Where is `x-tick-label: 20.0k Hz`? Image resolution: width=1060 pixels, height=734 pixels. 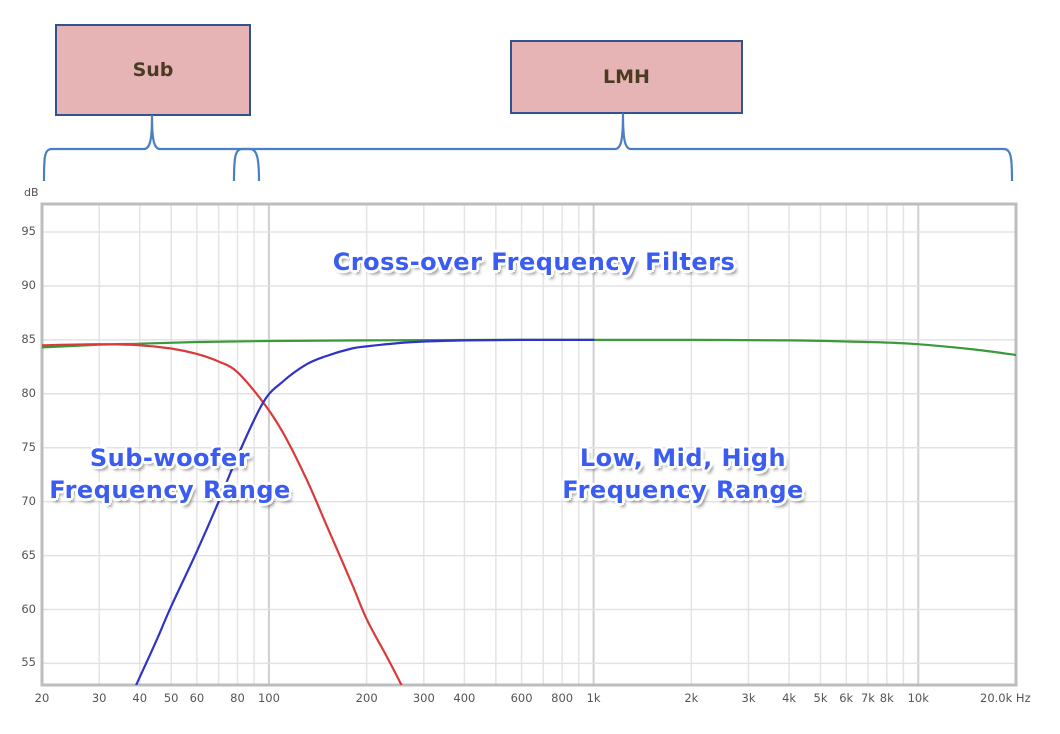
x-tick-label: 20.0k Hz is located at coordinates (1005, 698).